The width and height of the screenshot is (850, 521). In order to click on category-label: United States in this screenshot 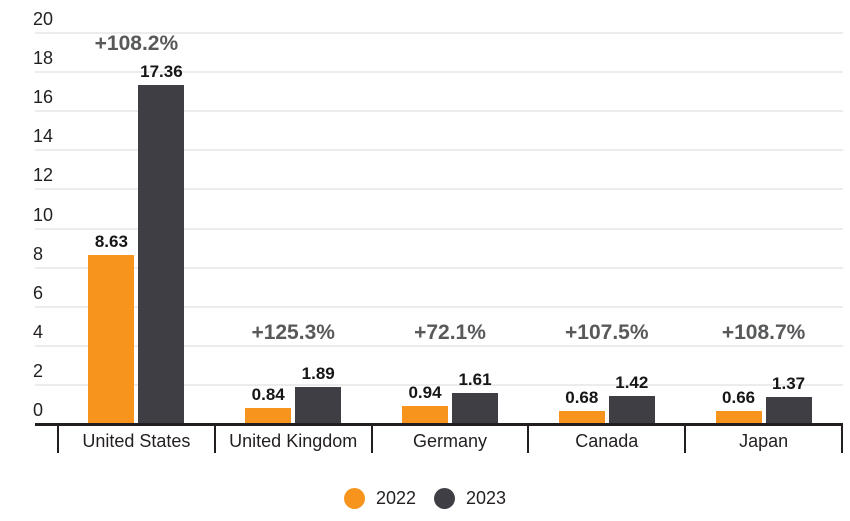, I will do `click(136, 441)`.